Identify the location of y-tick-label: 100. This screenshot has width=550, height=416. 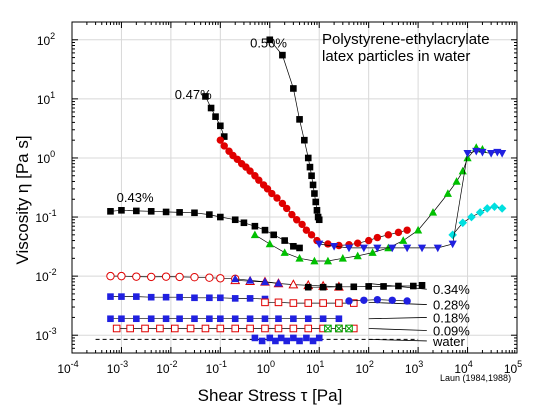
(46, 157).